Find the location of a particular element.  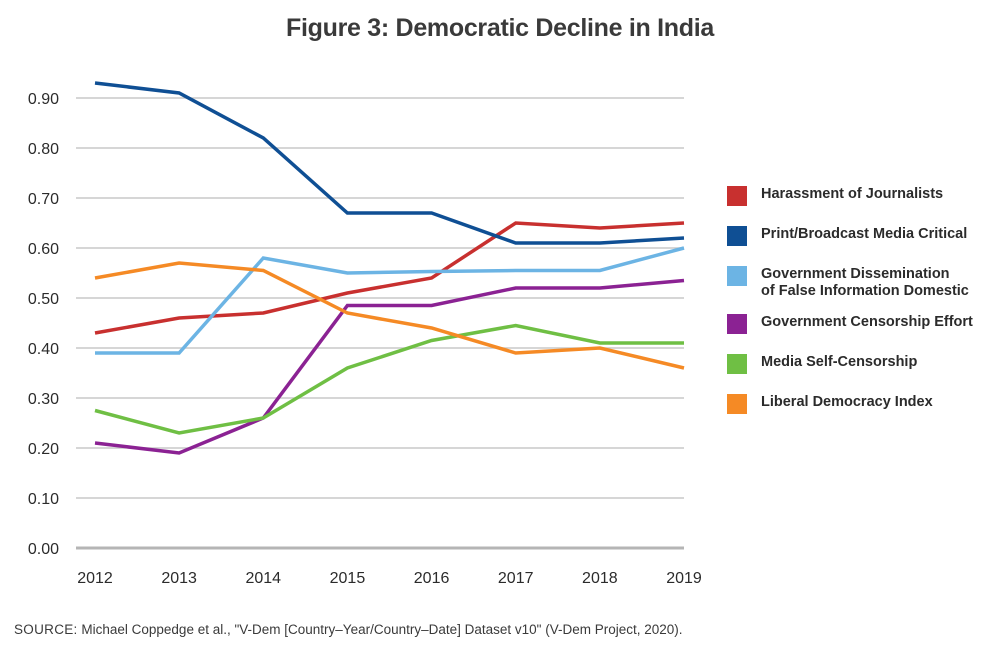

y-tick-label: 0.30 is located at coordinates (43, 399).